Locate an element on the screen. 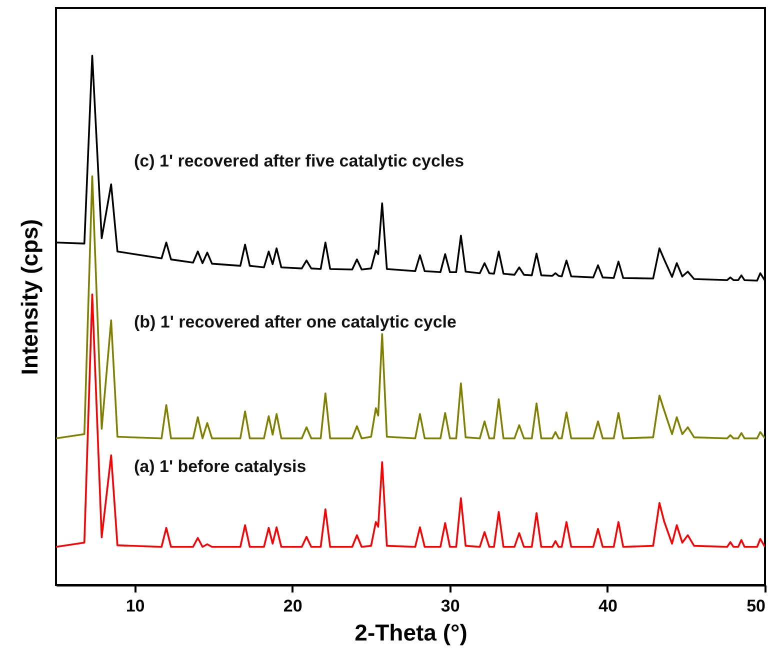 This screenshot has width=780, height=668. x-tick-label: 10 is located at coordinates (135, 606).